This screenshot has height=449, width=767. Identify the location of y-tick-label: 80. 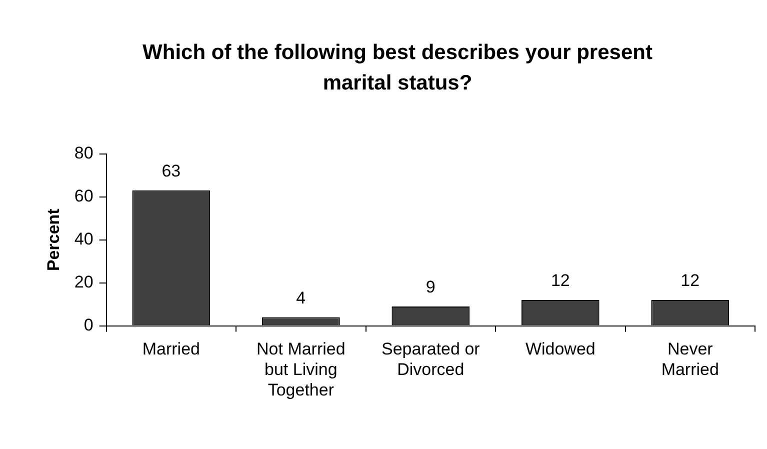
(84, 153).